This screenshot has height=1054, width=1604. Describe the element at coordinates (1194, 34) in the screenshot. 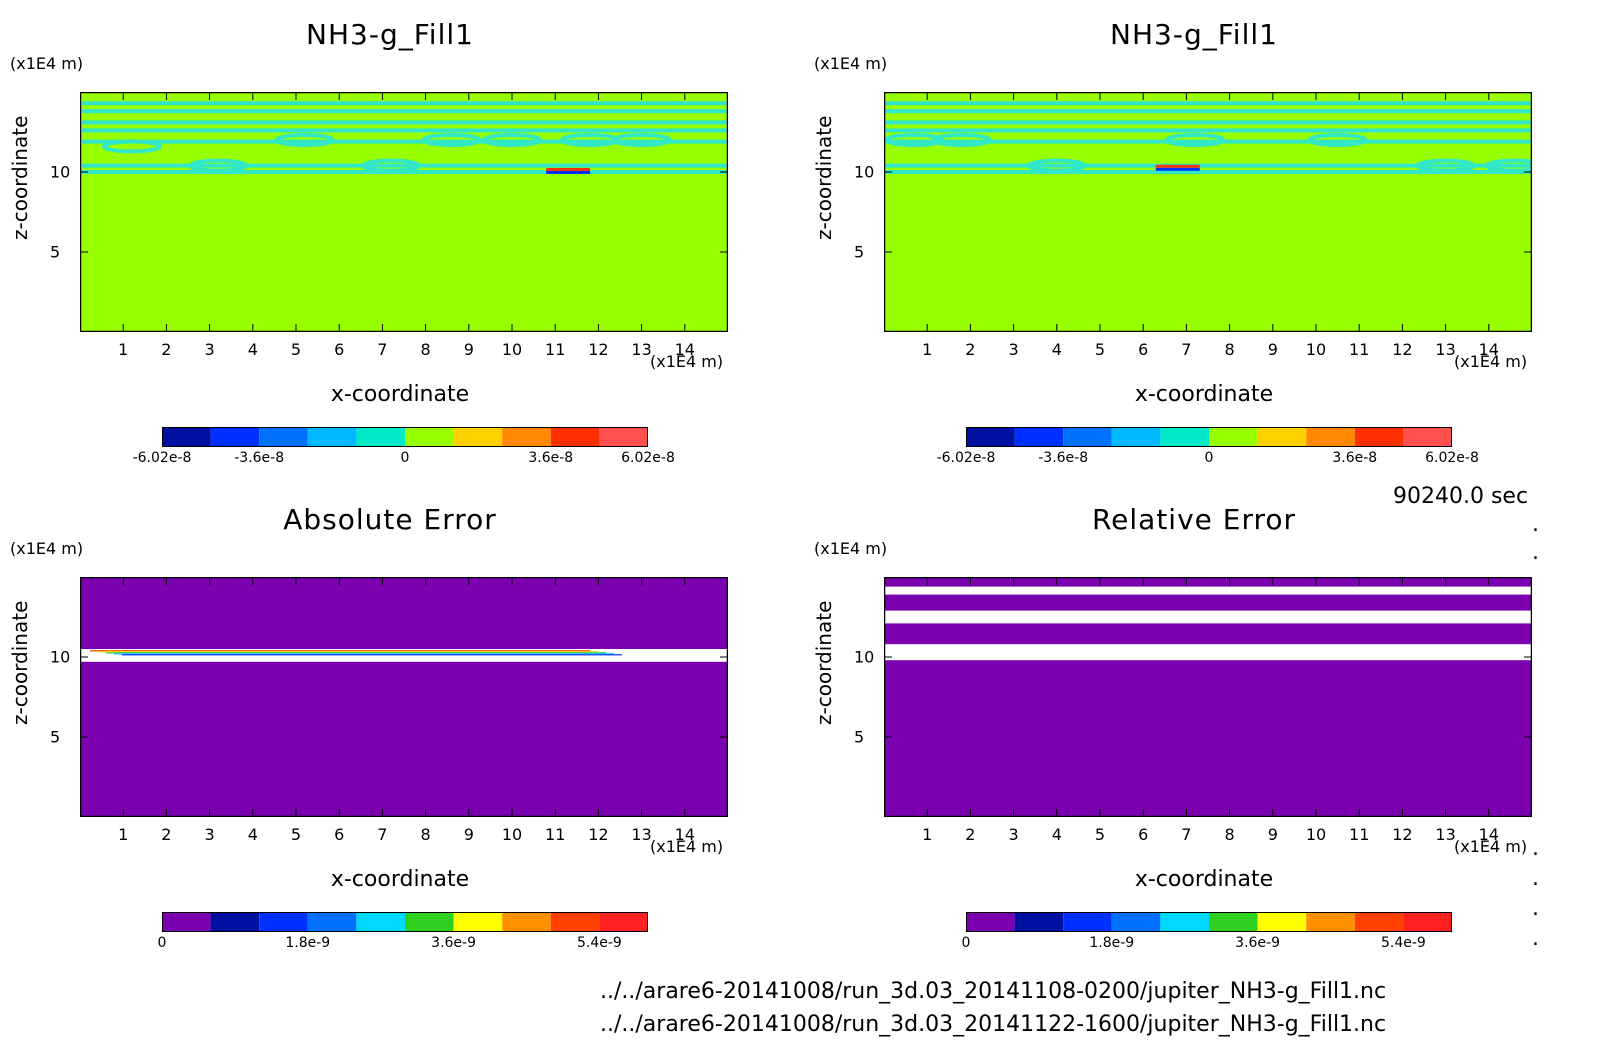

I see `panel-title: NH3-g_Fill1` at that location.